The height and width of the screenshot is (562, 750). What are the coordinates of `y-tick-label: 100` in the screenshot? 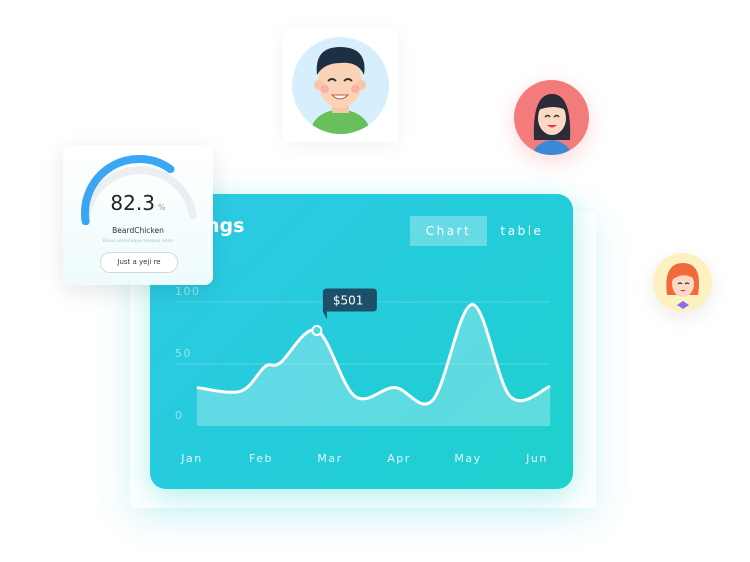 It's located at (188, 291).